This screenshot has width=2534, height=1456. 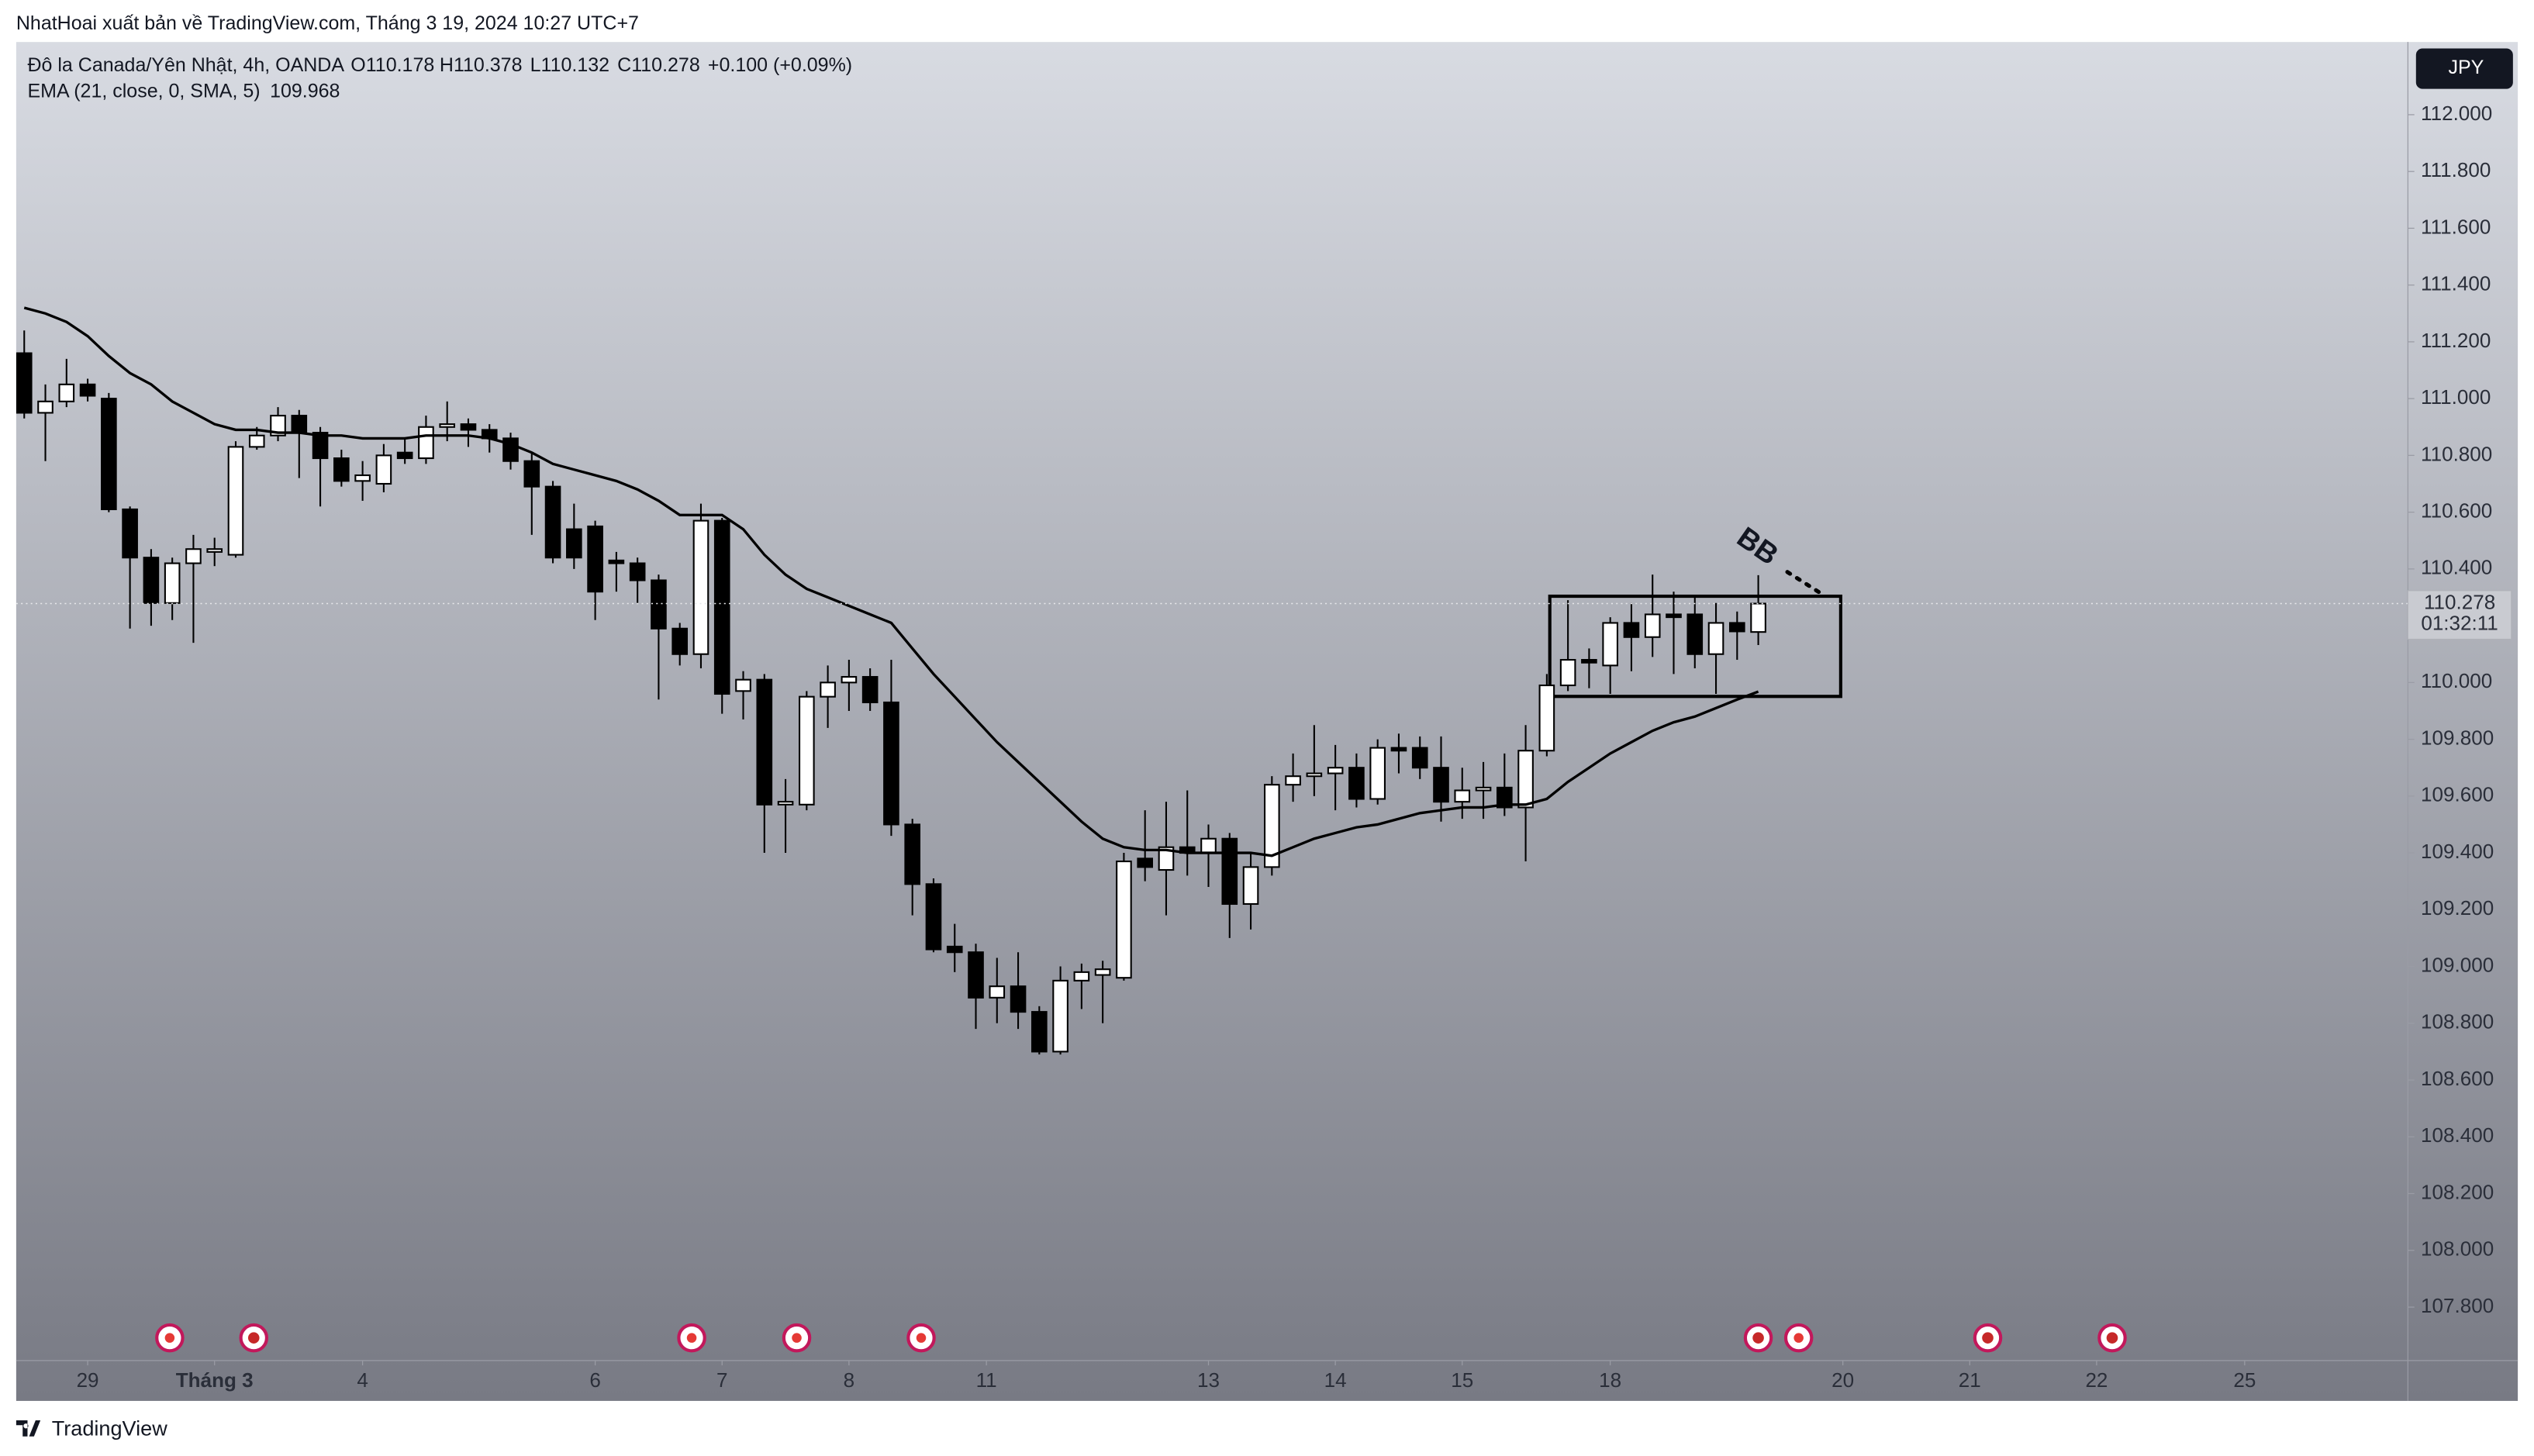 I want to click on y-tick-label: 109.200, so click(x=2457, y=908).